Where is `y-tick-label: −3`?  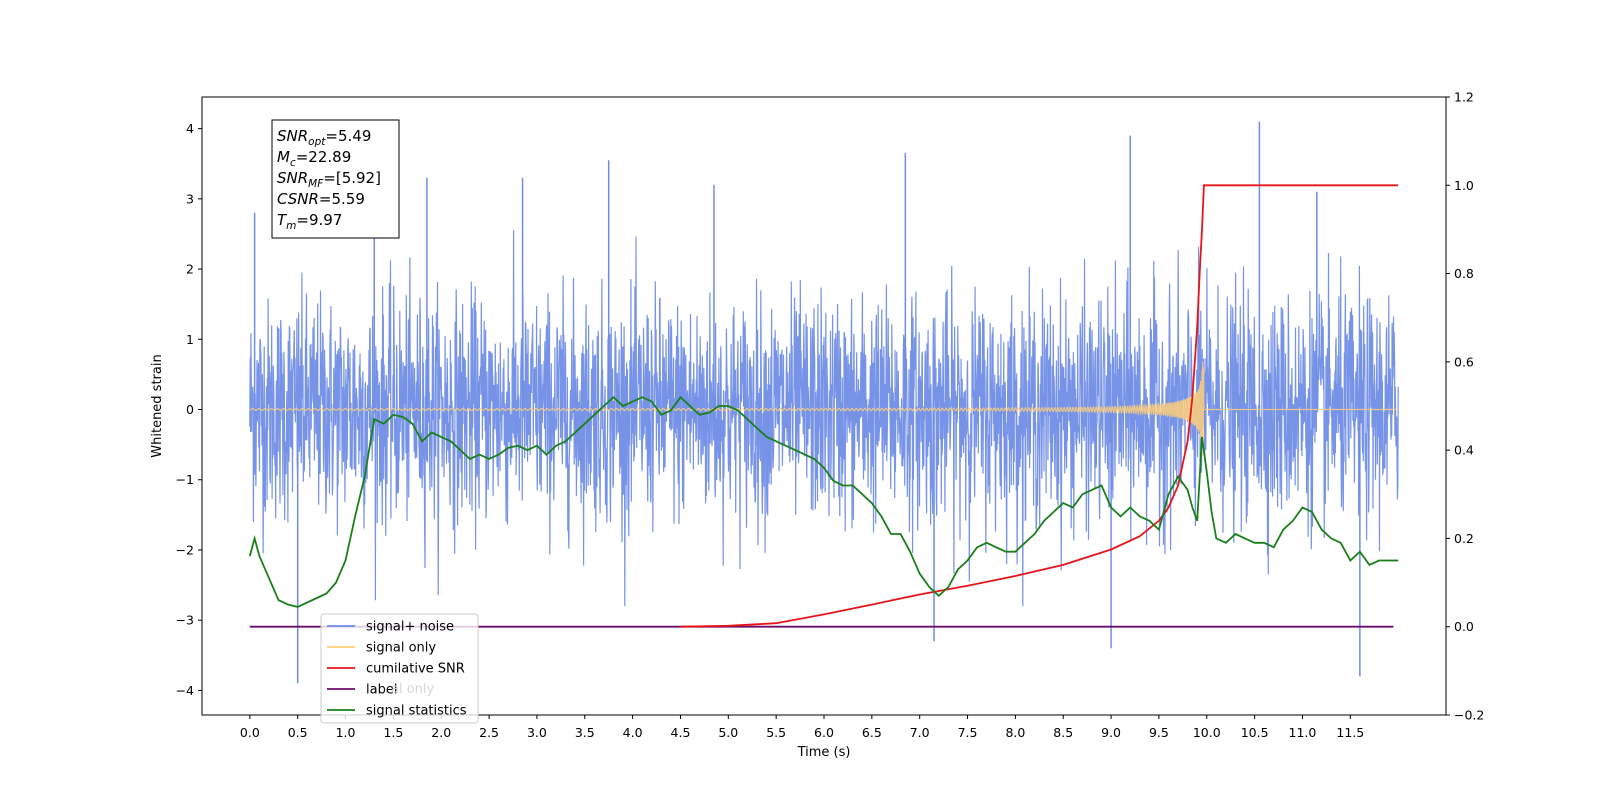 y-tick-label: −3 is located at coordinates (185, 620).